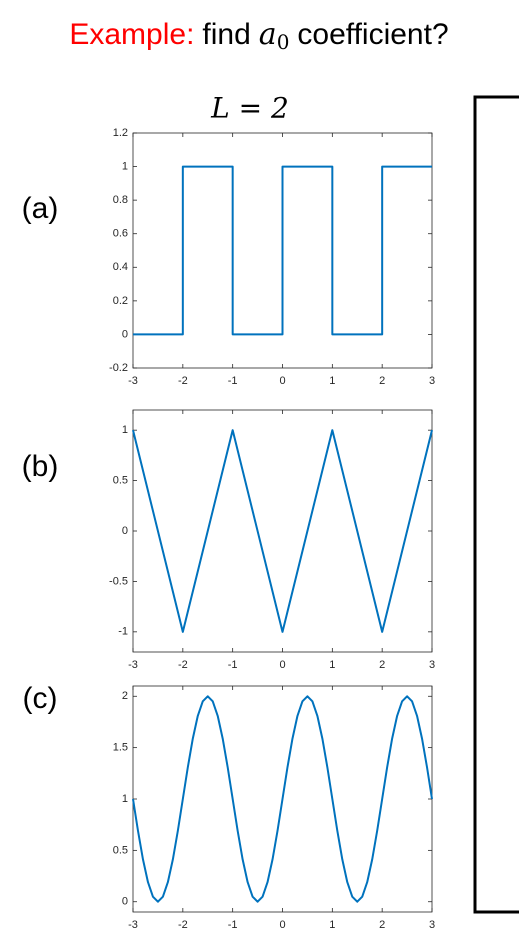  What do you see at coordinates (118, 368) in the screenshot?
I see `y-tick-label: -0.2` at bounding box center [118, 368].